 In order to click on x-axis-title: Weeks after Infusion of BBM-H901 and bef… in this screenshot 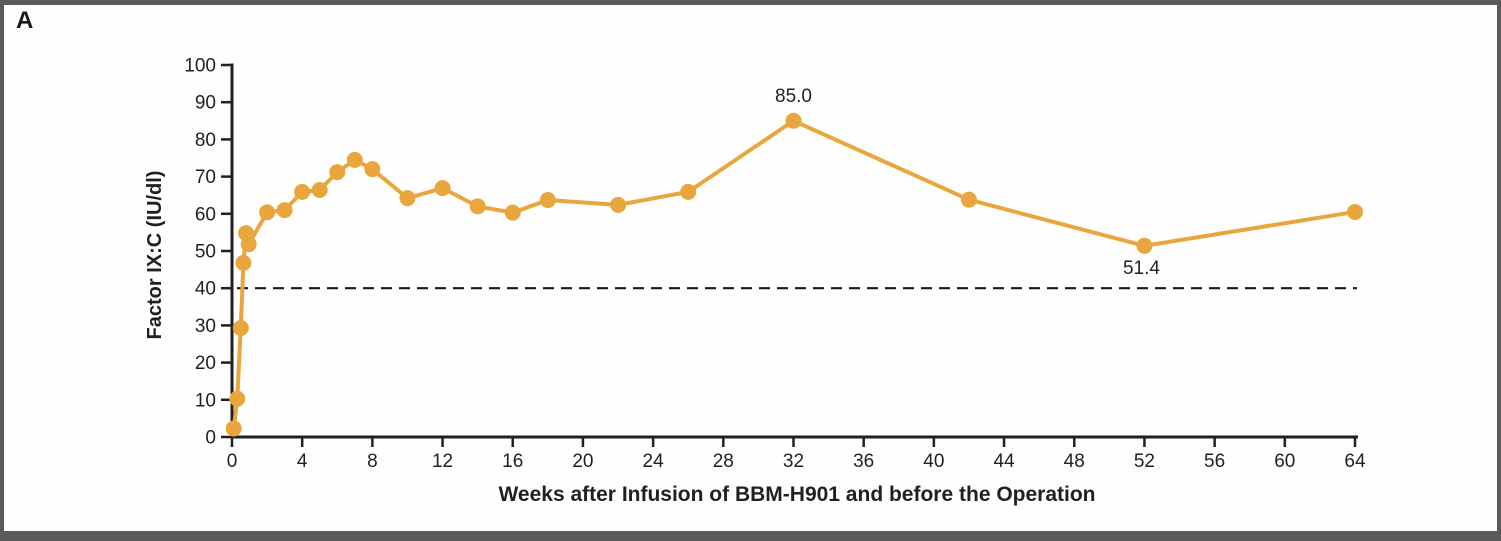, I will do `click(797, 494)`.